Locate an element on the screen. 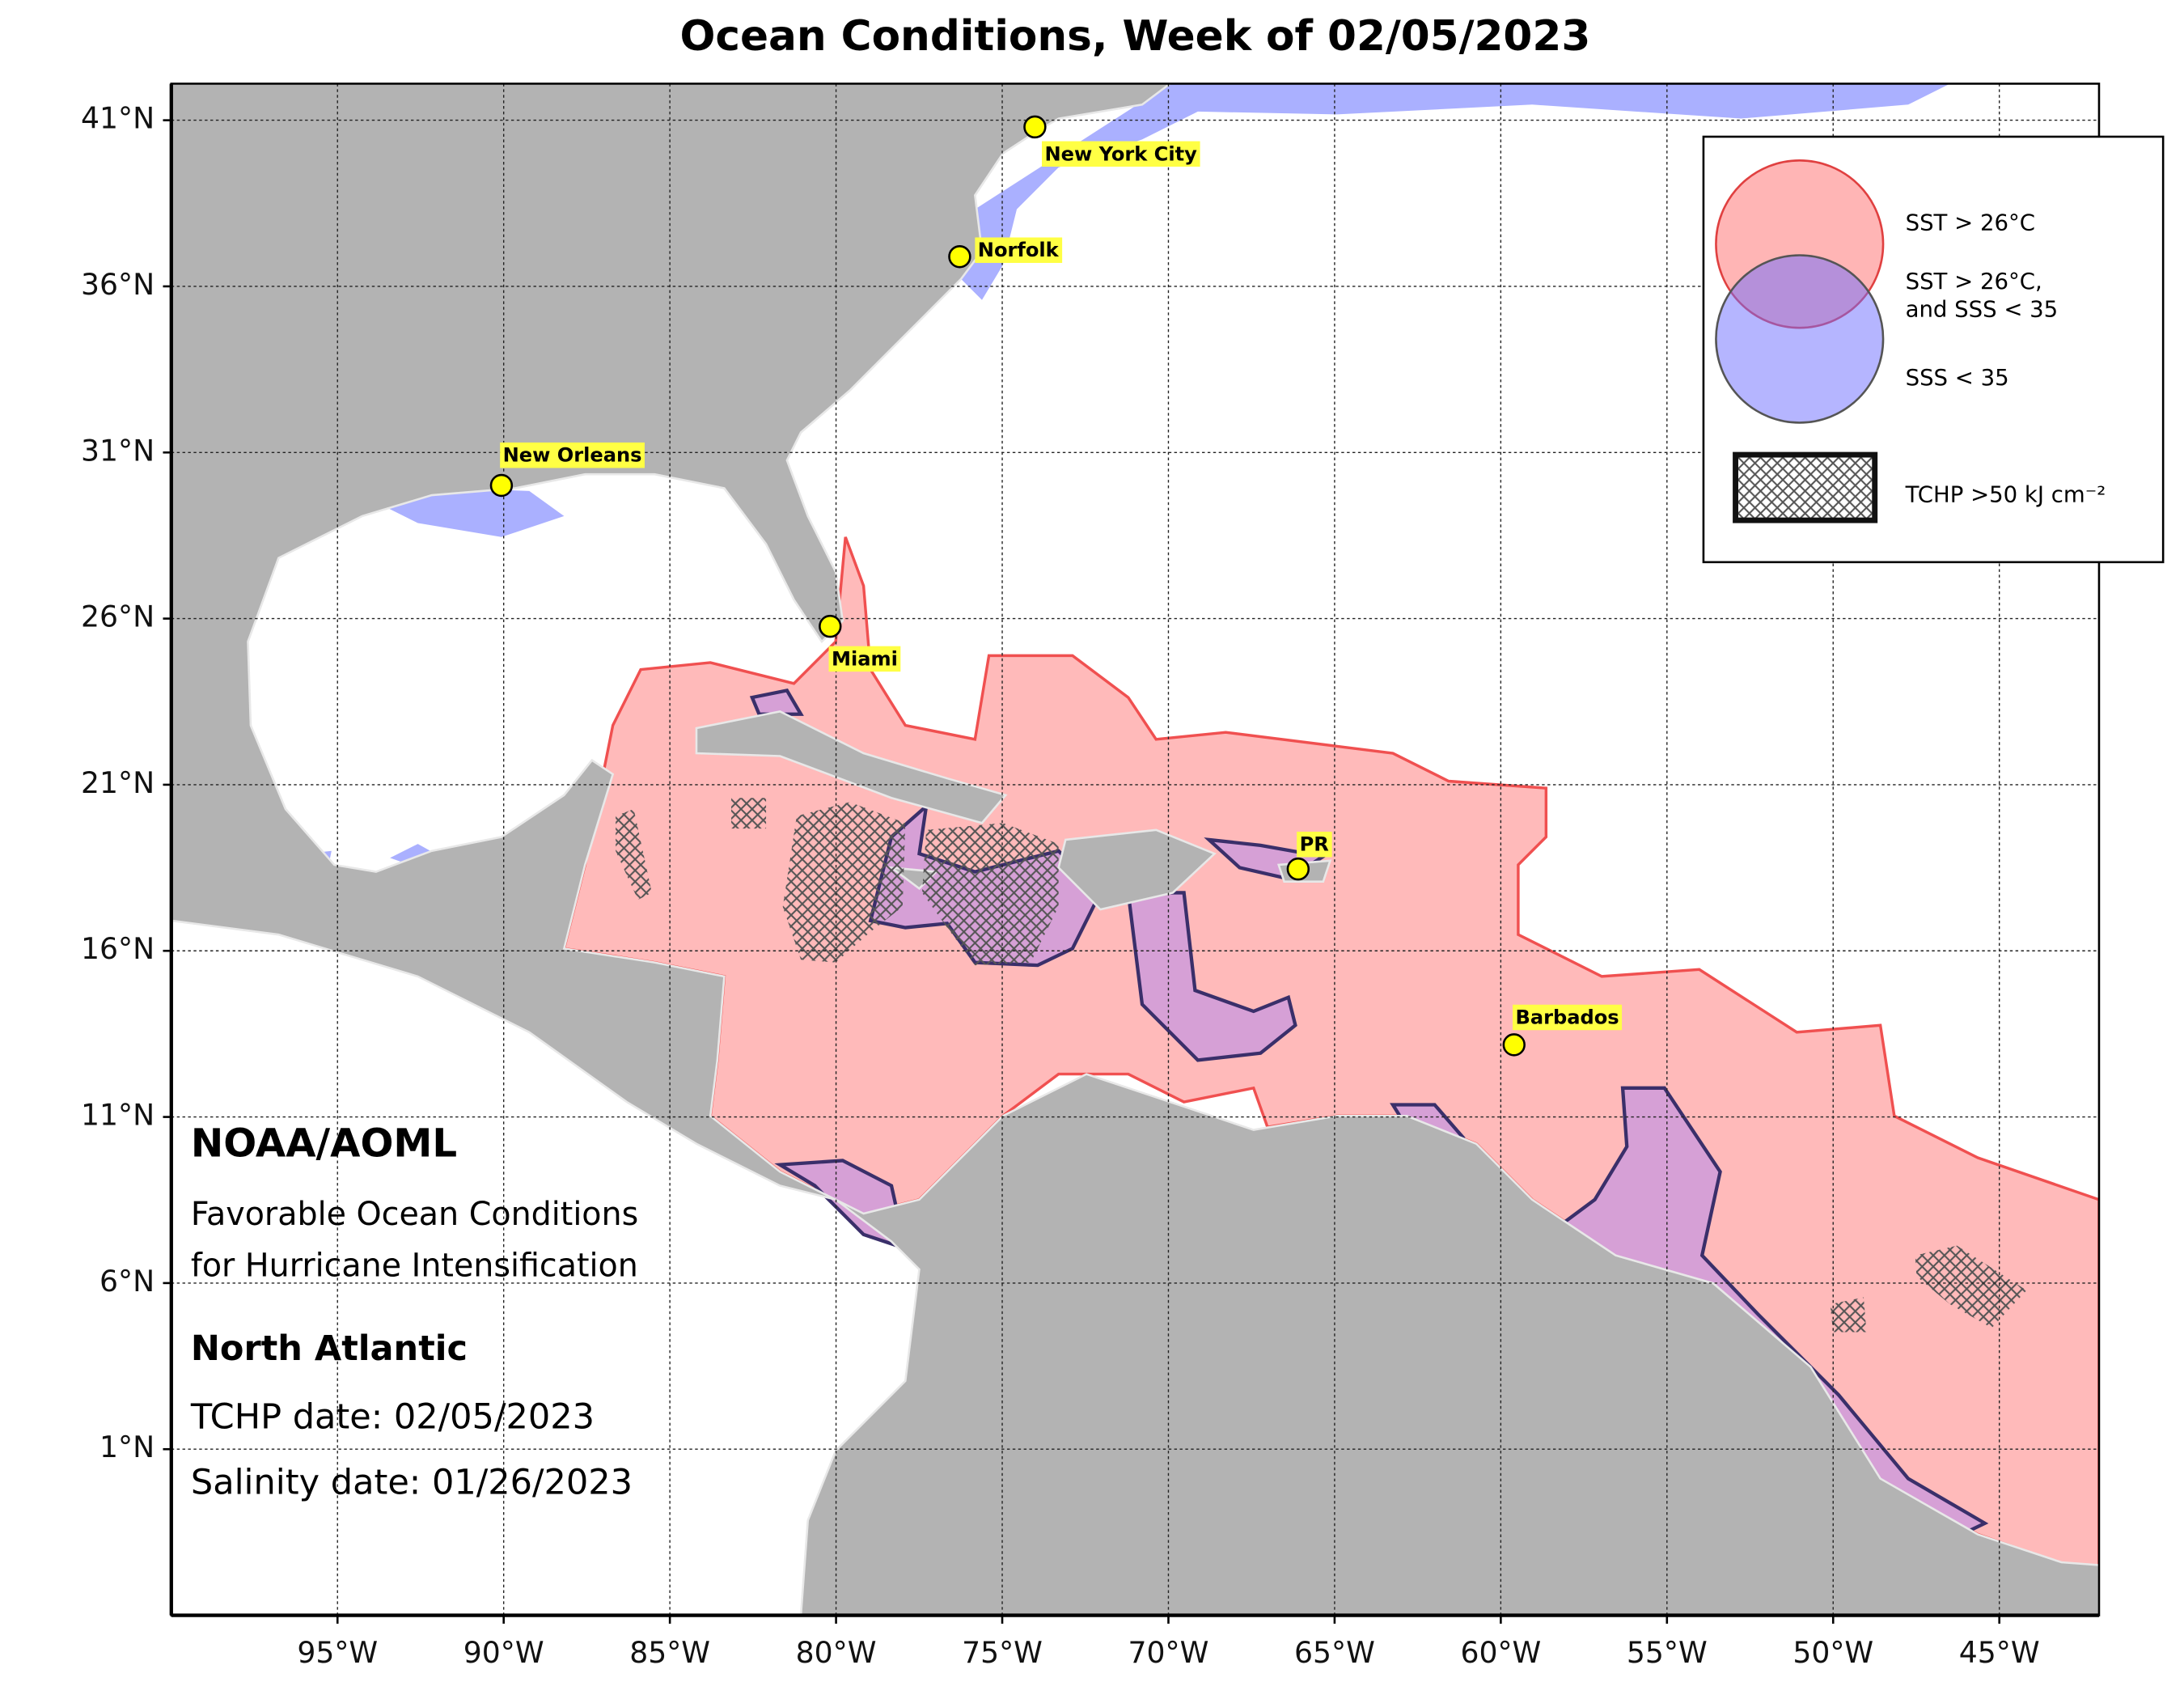  x-tick-label: 75°W is located at coordinates (1002, 1652).